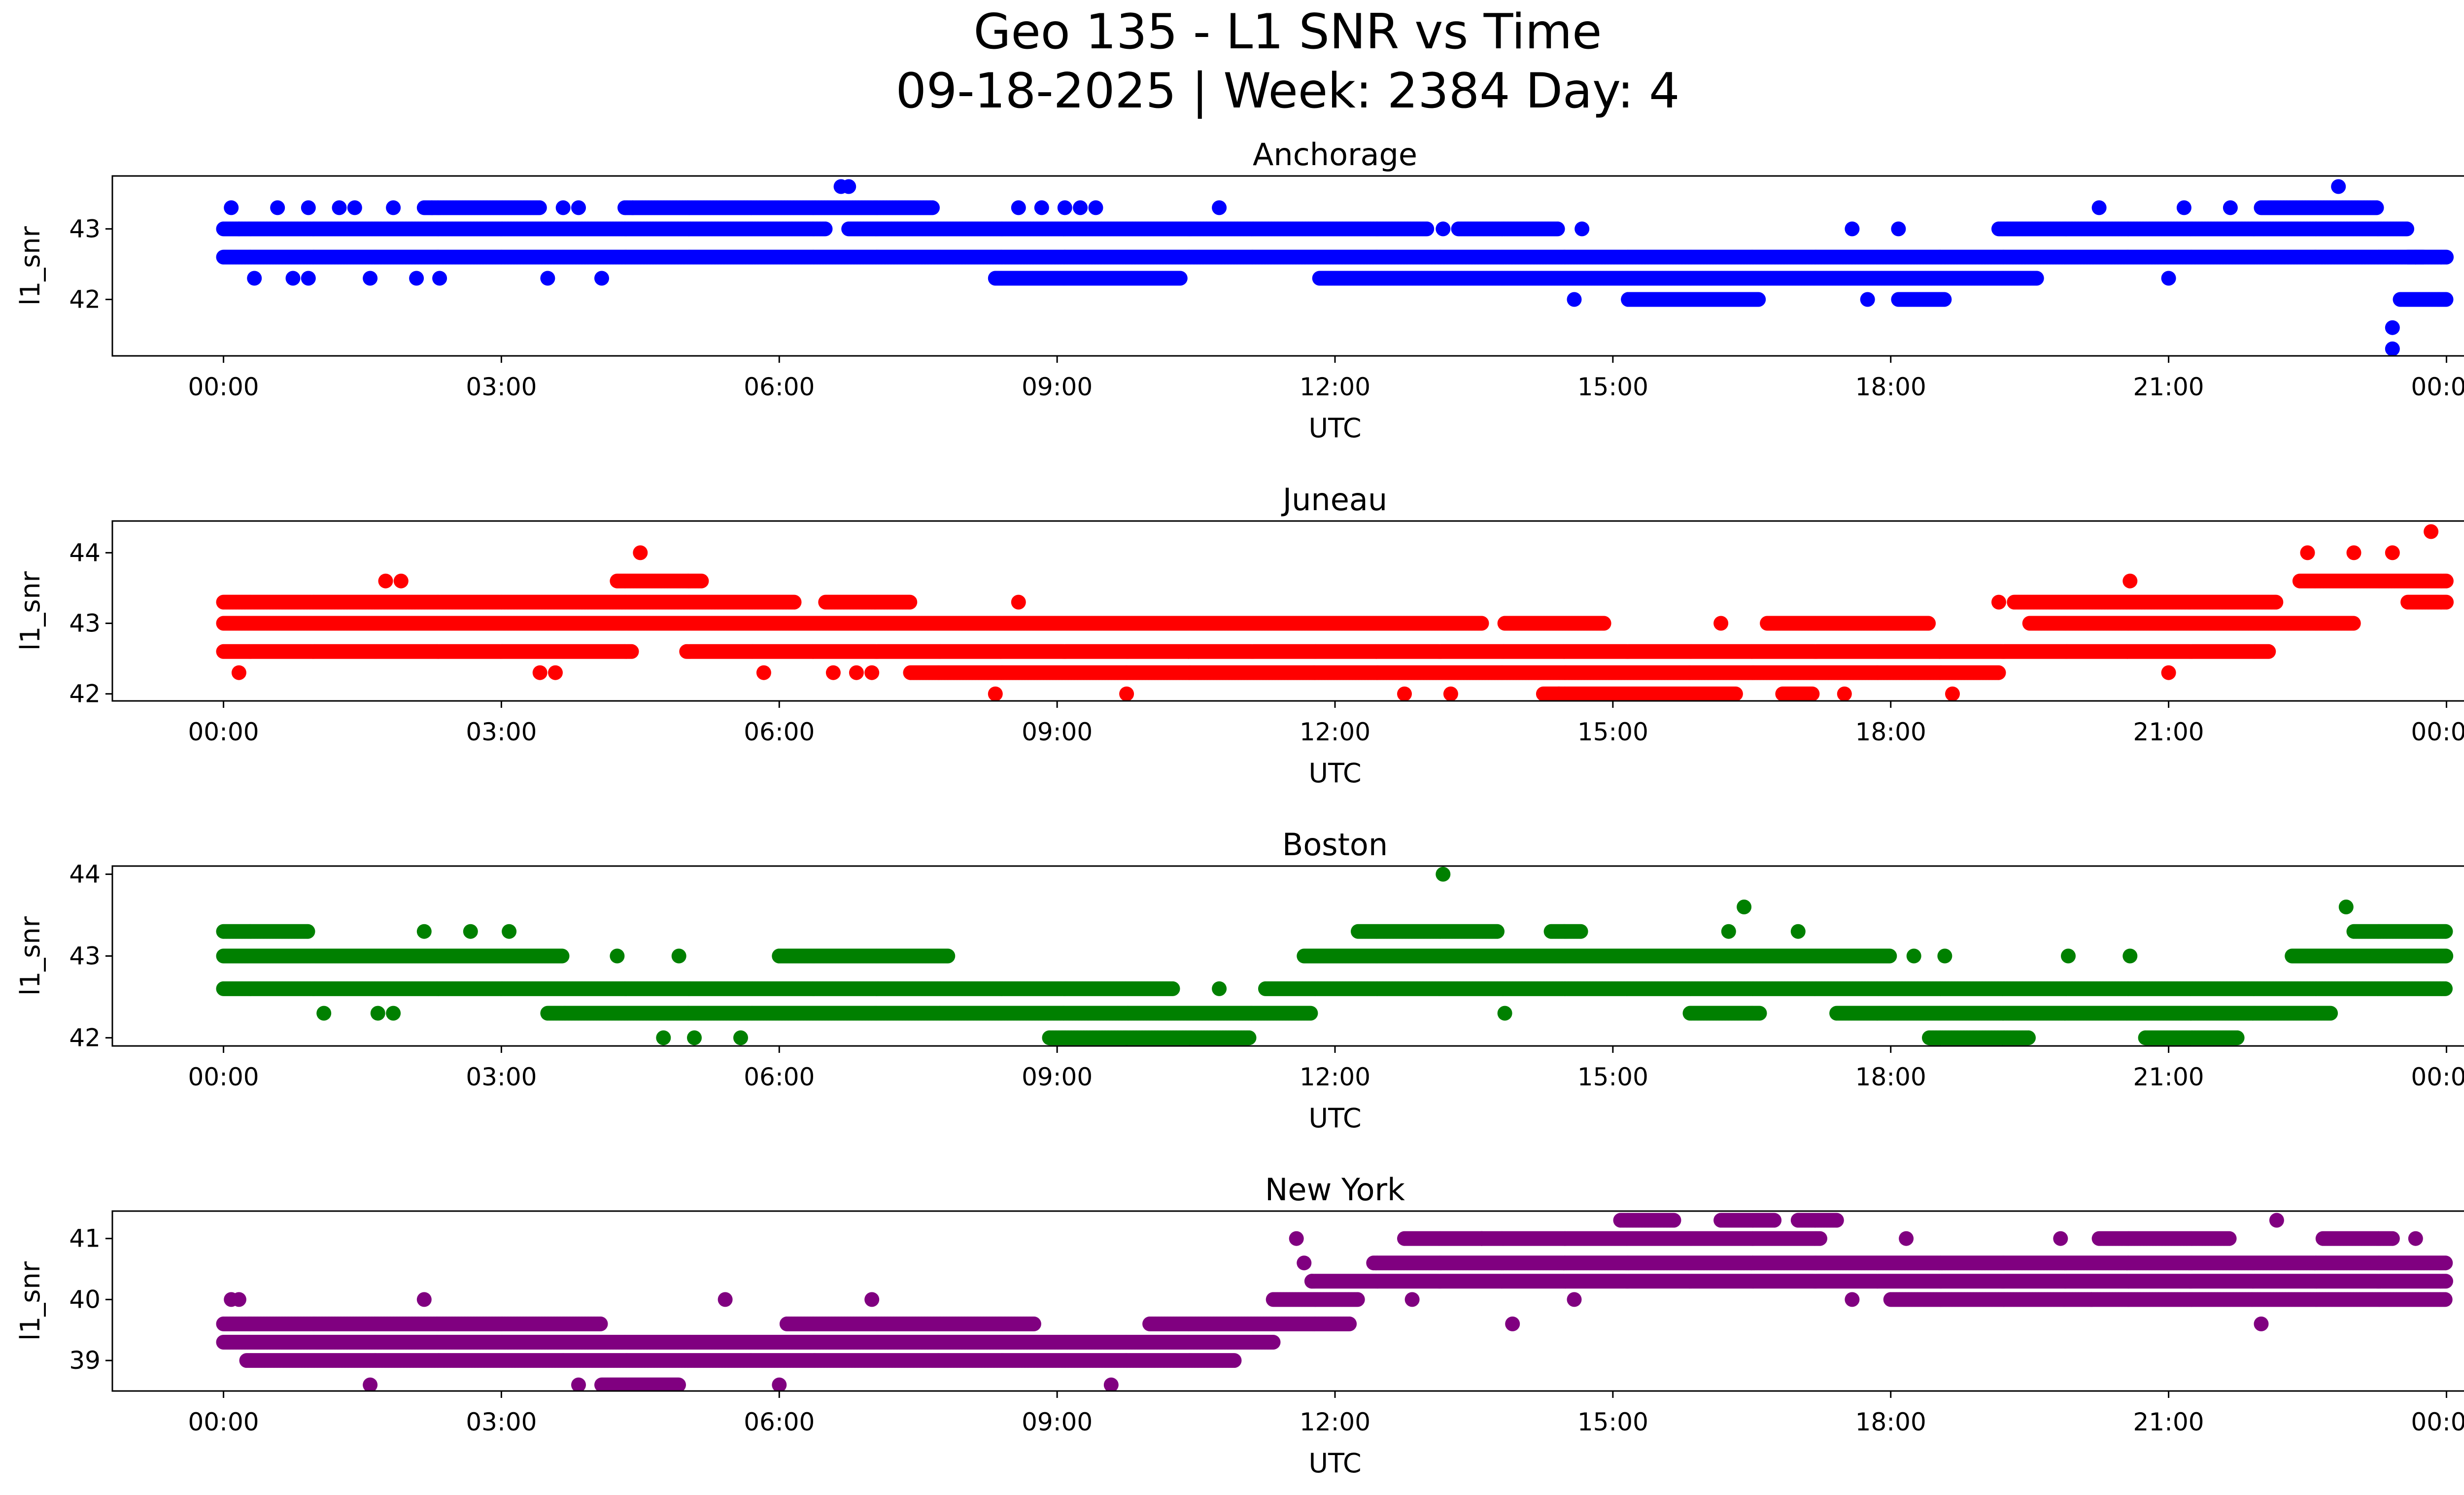 This screenshot has height=1495, width=2464. I want to click on x-tick-label: 21:00, so click(2168, 387).